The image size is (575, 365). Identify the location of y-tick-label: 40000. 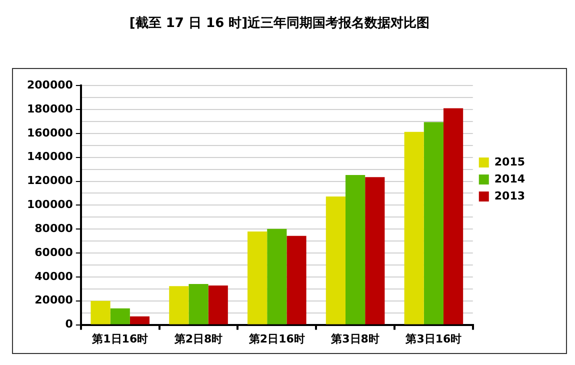
(54, 276).